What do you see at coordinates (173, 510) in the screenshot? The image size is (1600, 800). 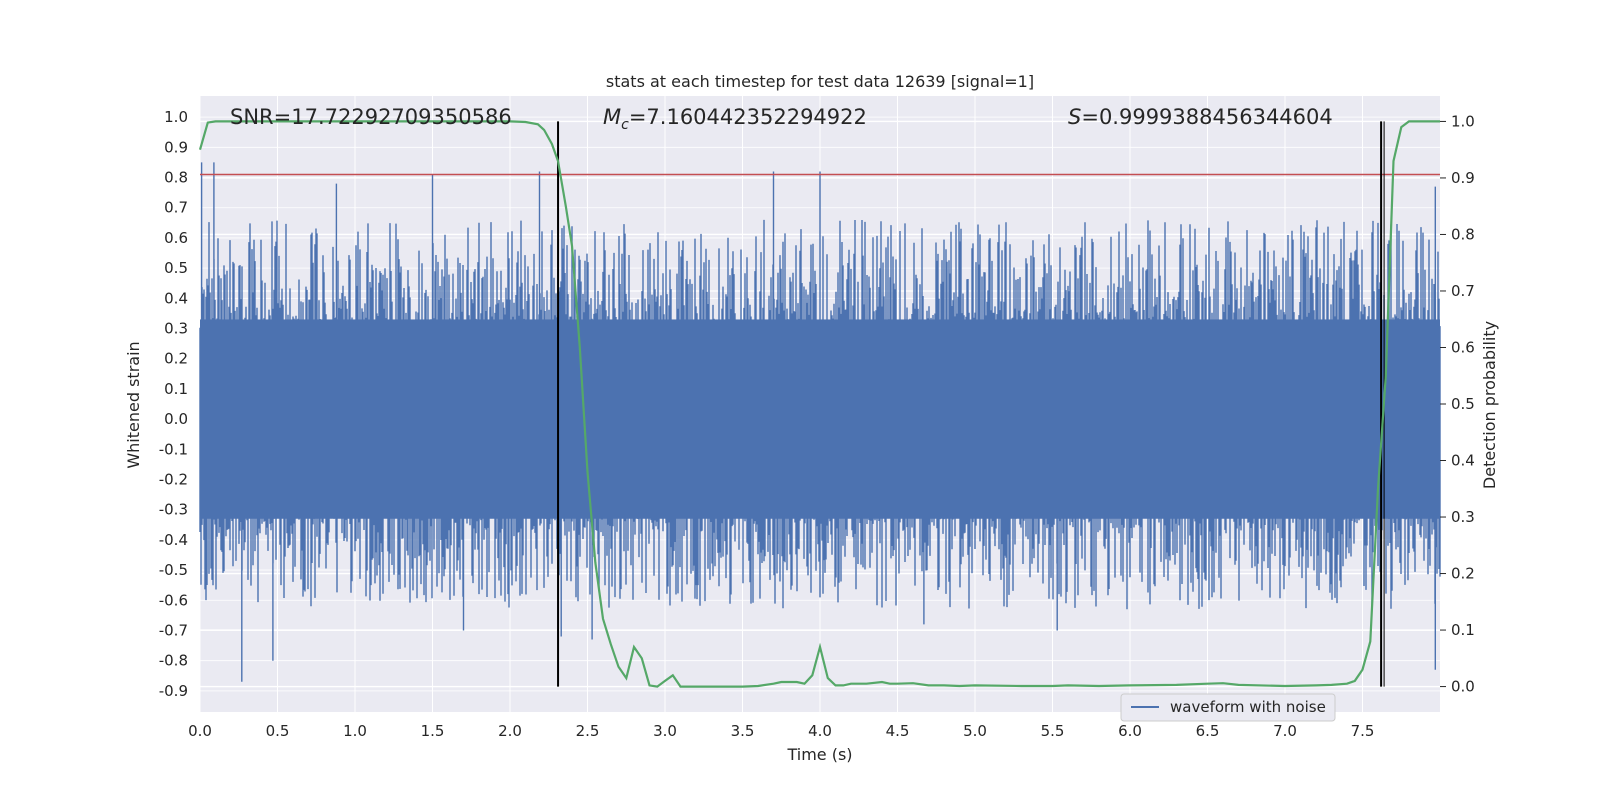 I see `y-tick-label: -0.3` at bounding box center [173, 510].